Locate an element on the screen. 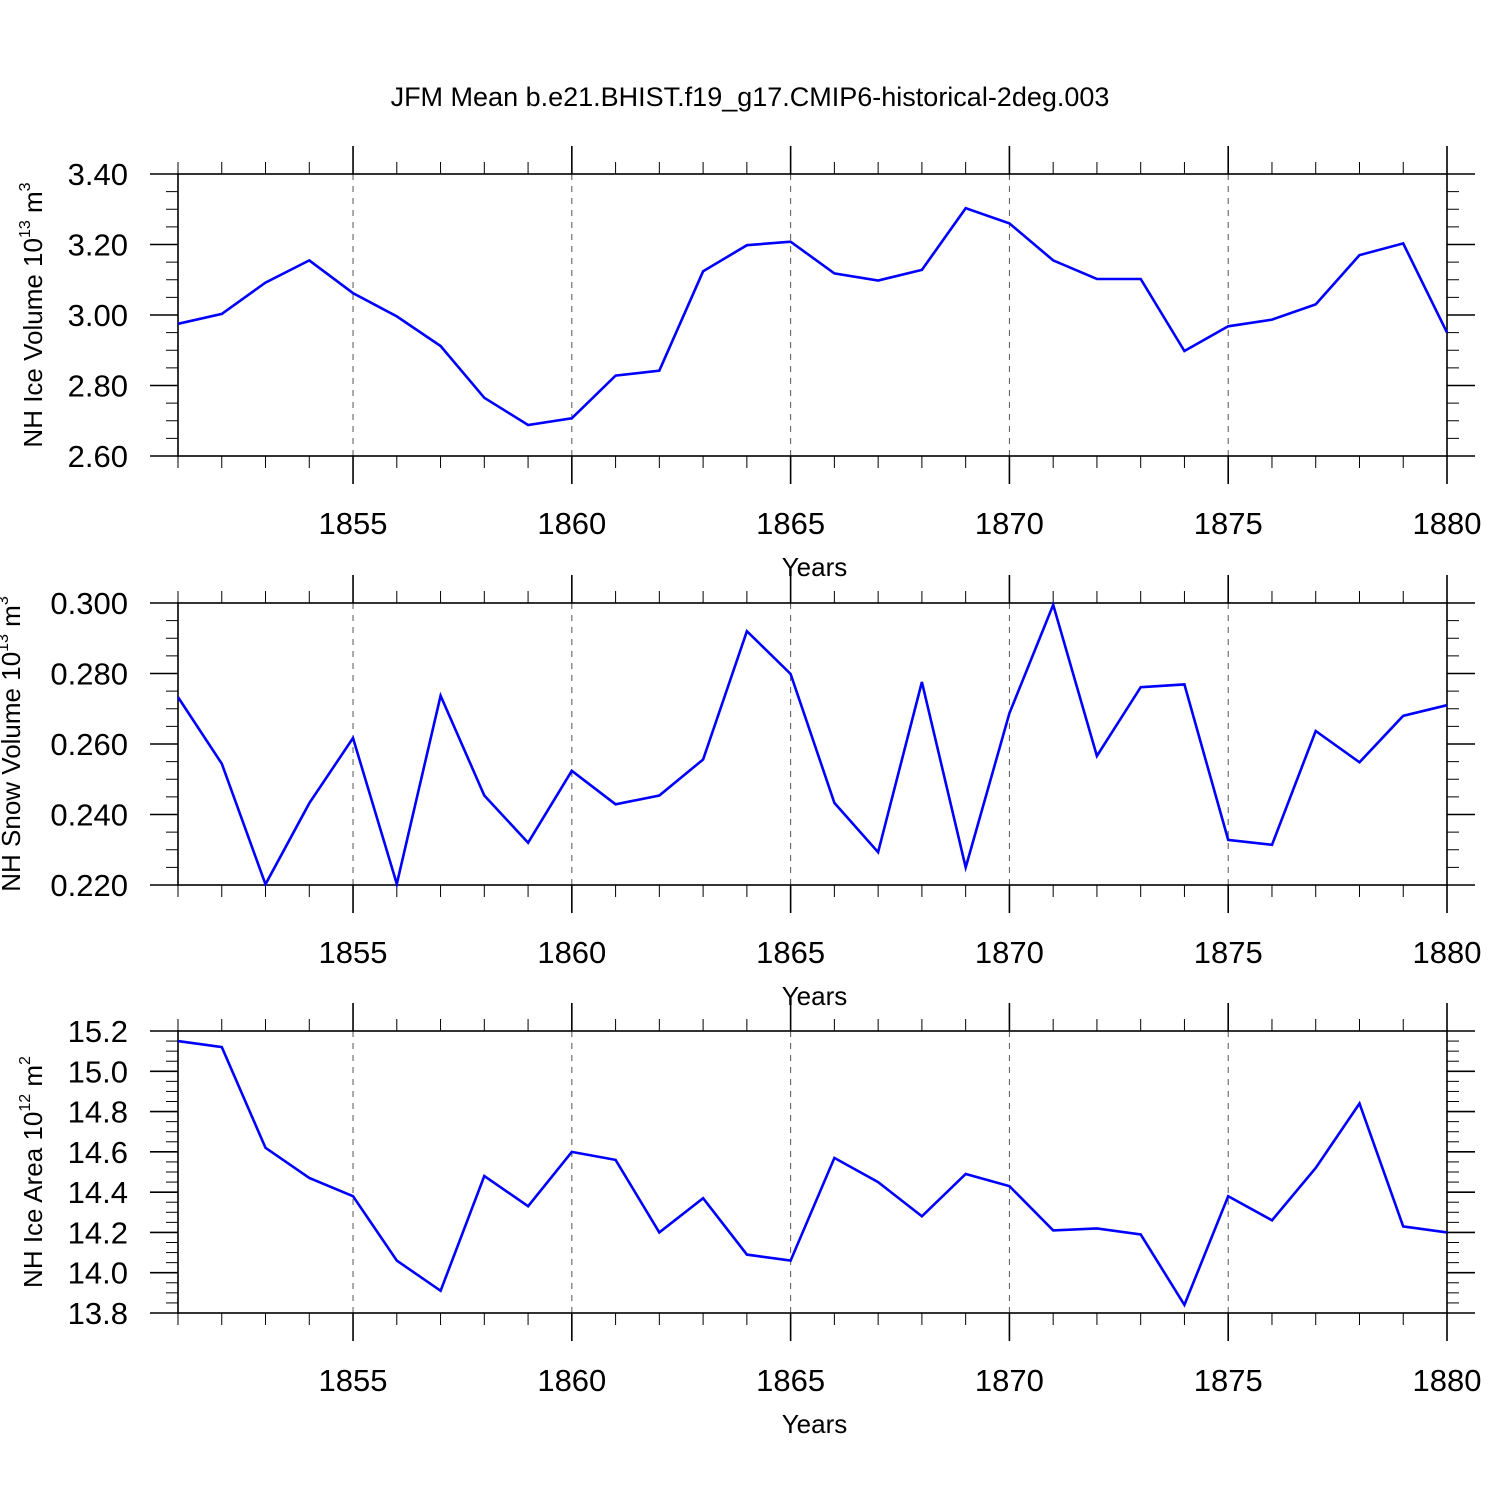 This screenshot has width=1500, height=1505. y-tick-label: 14.2 is located at coordinates (98, 1232).